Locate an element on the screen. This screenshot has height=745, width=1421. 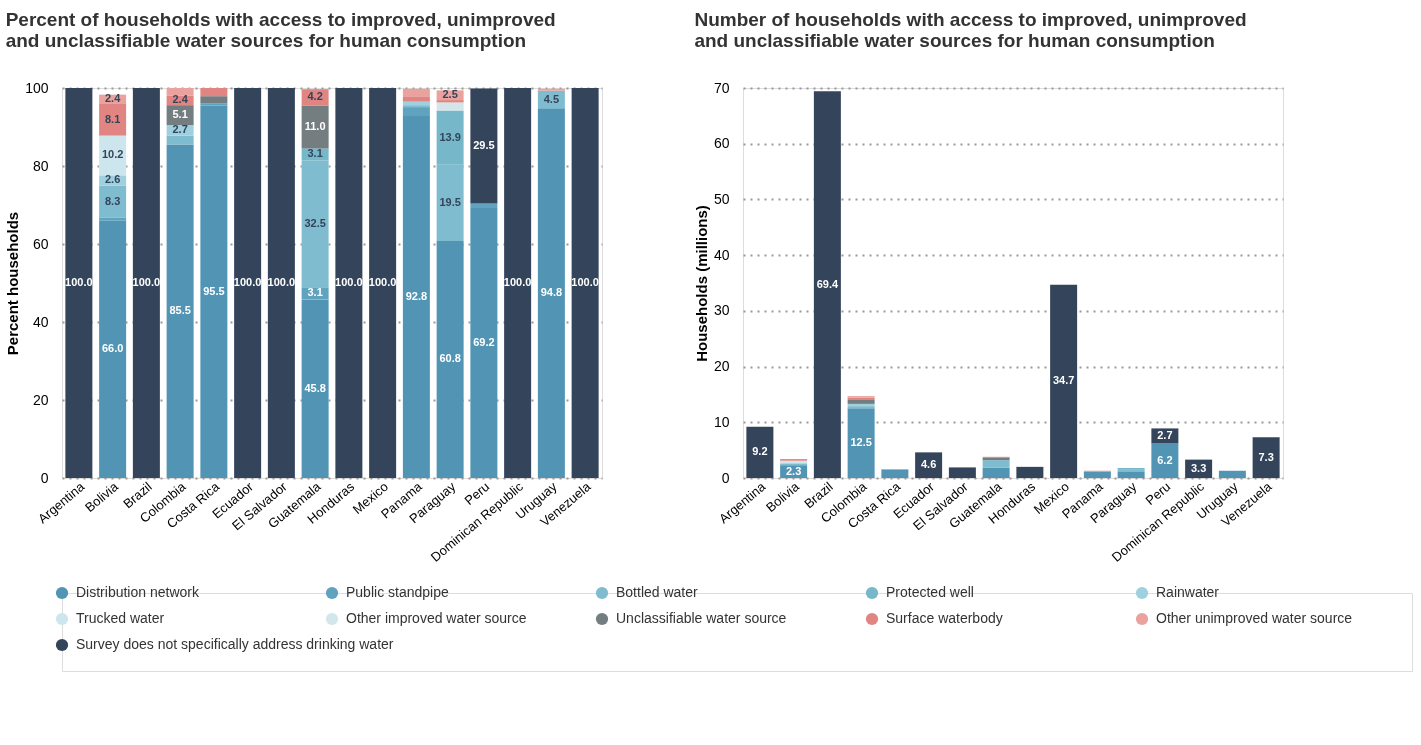
data-label: 34.7 is located at coordinates (1063, 380).